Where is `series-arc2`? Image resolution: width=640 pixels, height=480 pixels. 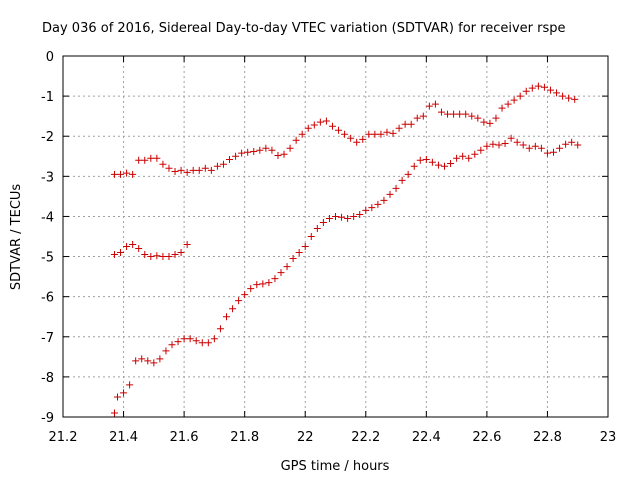
series-arc2 is located at coordinates (150, 251).